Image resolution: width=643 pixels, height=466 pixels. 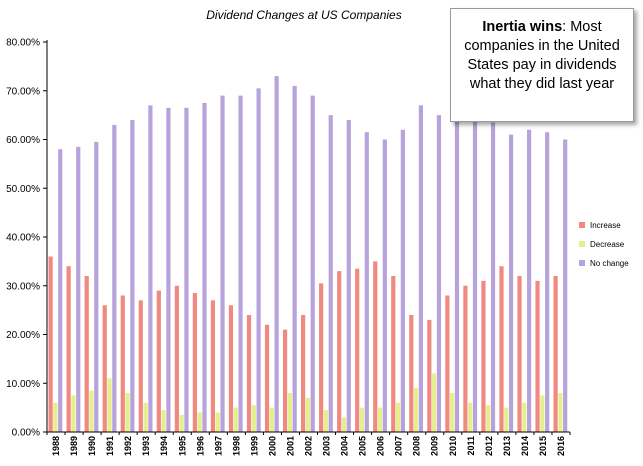 What do you see at coordinates (73, 413) in the screenshot?
I see `bar-decrease-1989` at bounding box center [73, 413].